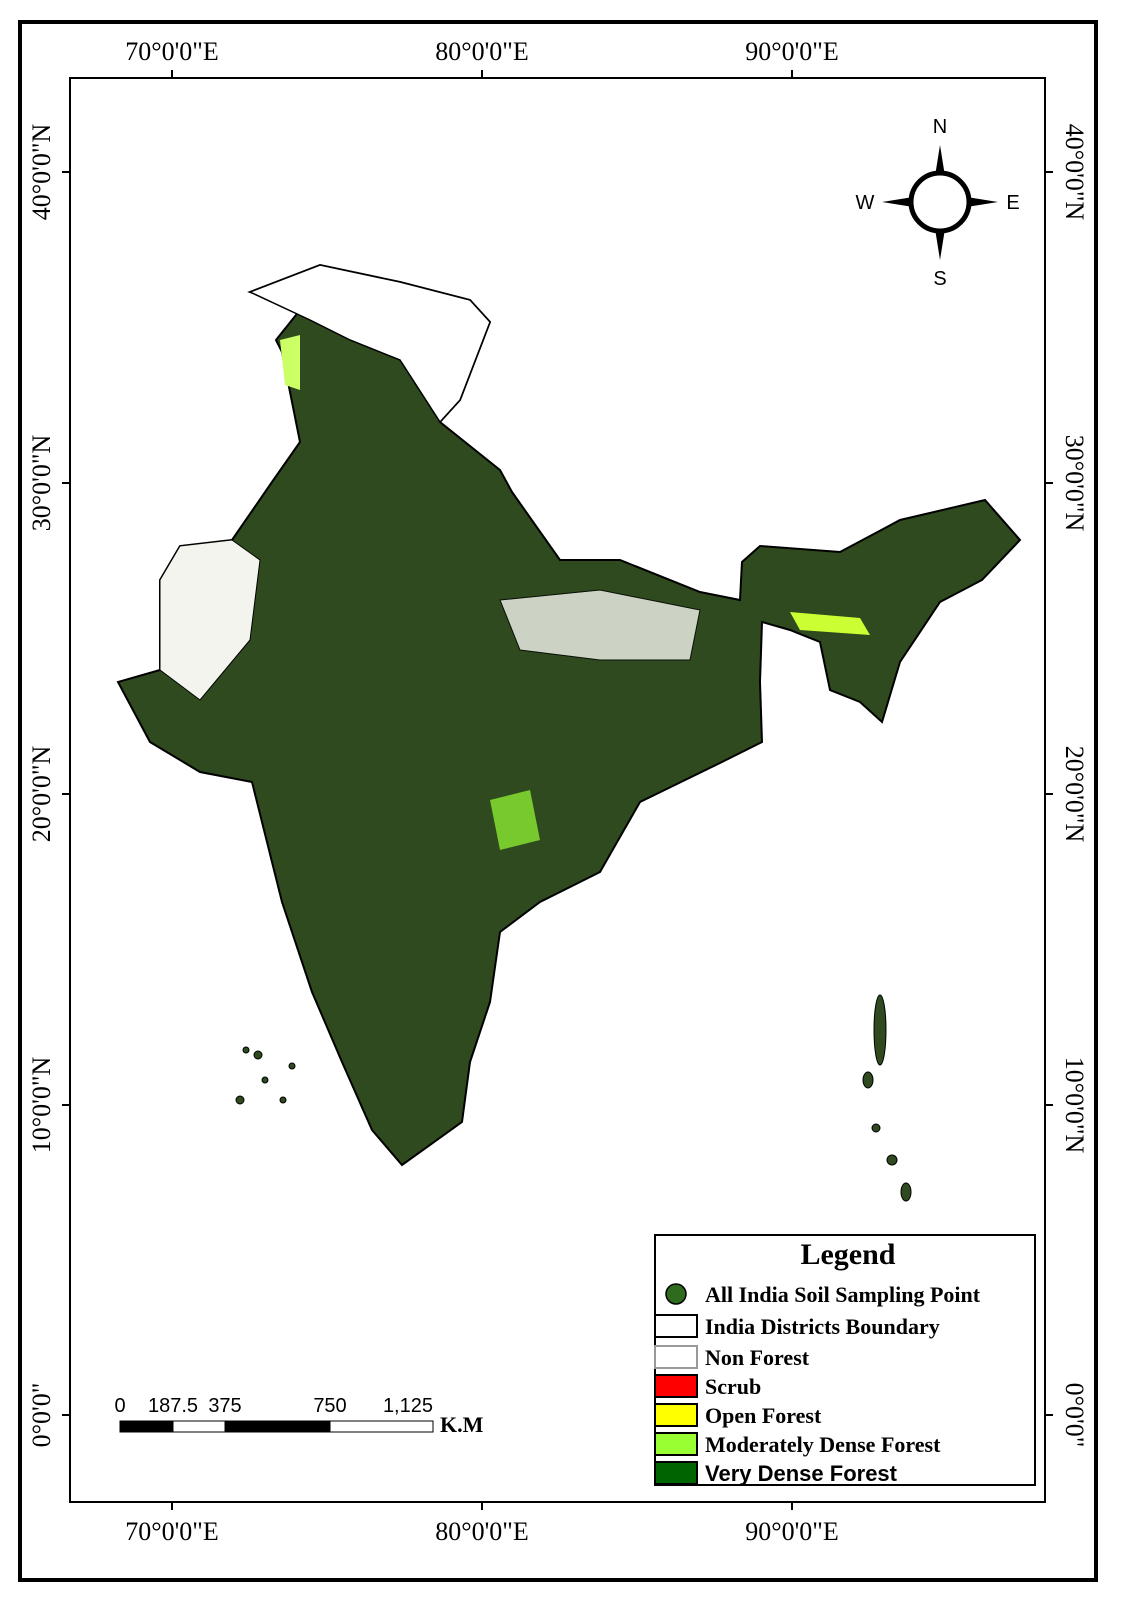  I want to click on central-region, so click(600, 625).